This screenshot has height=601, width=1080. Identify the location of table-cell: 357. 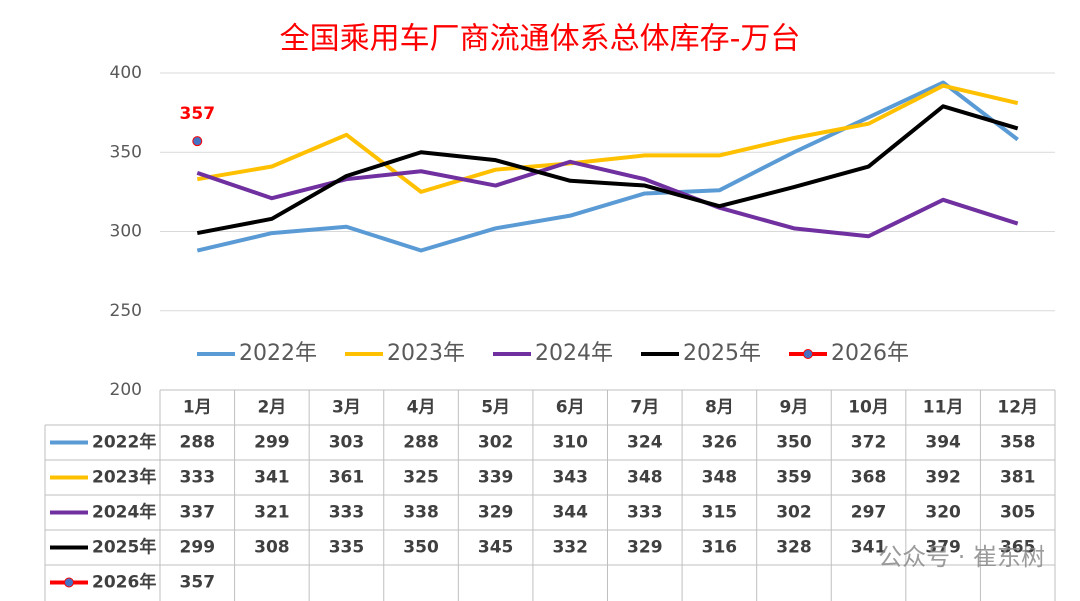
(198, 583).